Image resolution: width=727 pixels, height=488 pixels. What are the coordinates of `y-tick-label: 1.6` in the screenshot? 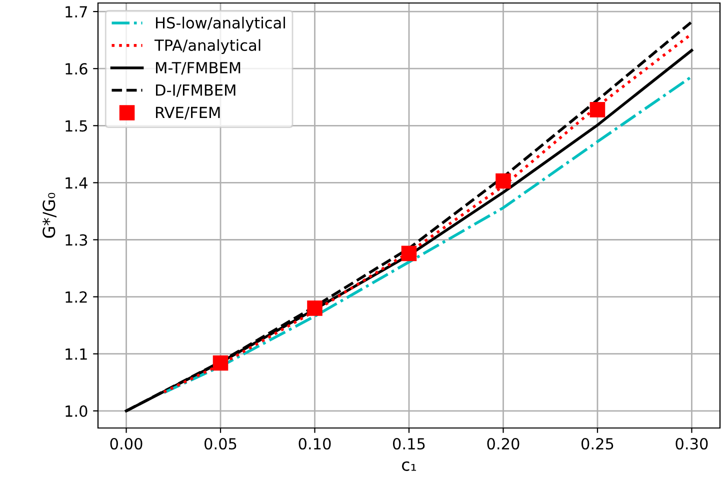 It's located at (77, 69).